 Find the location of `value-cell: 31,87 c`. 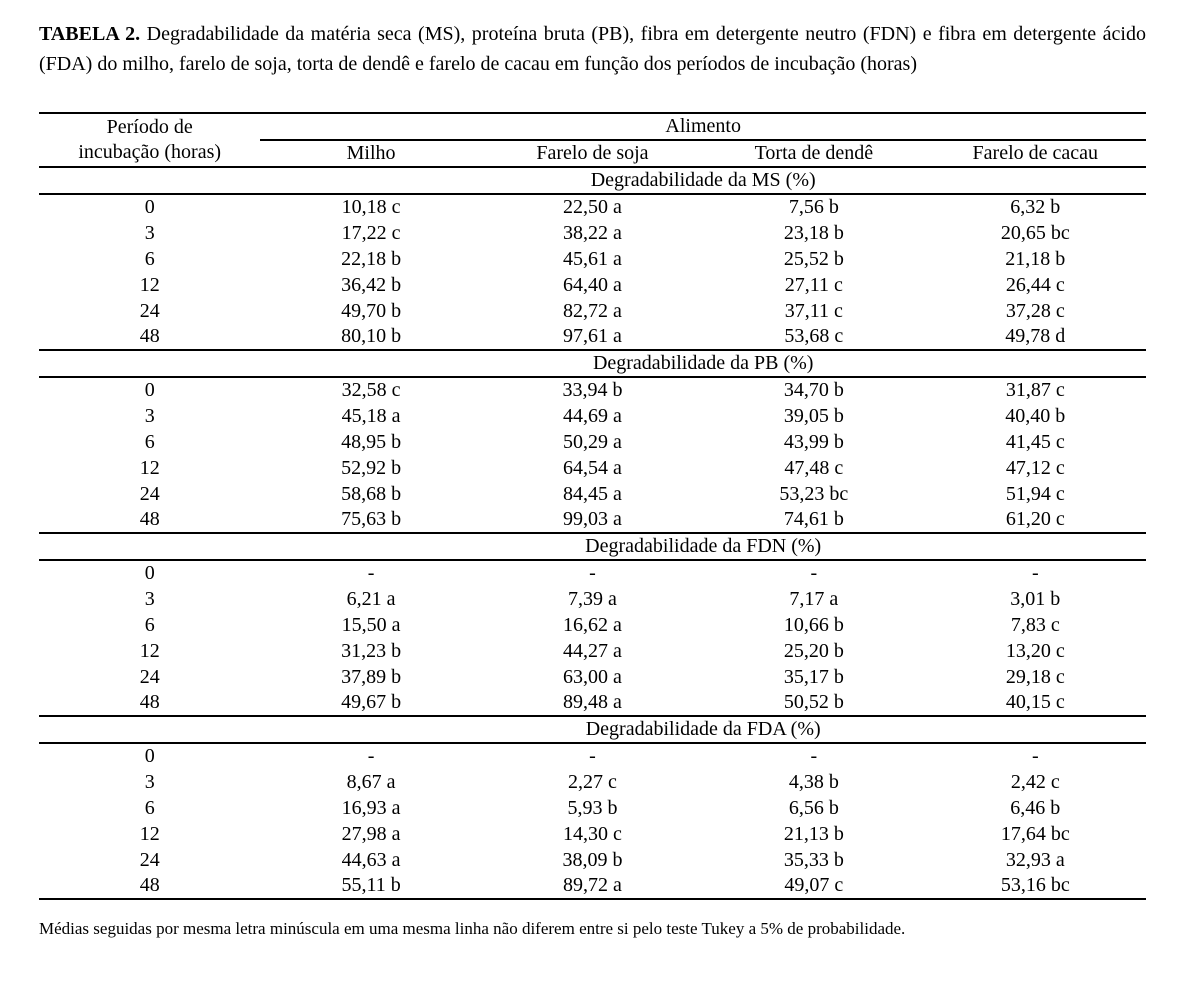

value-cell: 31,87 c is located at coordinates (1035, 390).